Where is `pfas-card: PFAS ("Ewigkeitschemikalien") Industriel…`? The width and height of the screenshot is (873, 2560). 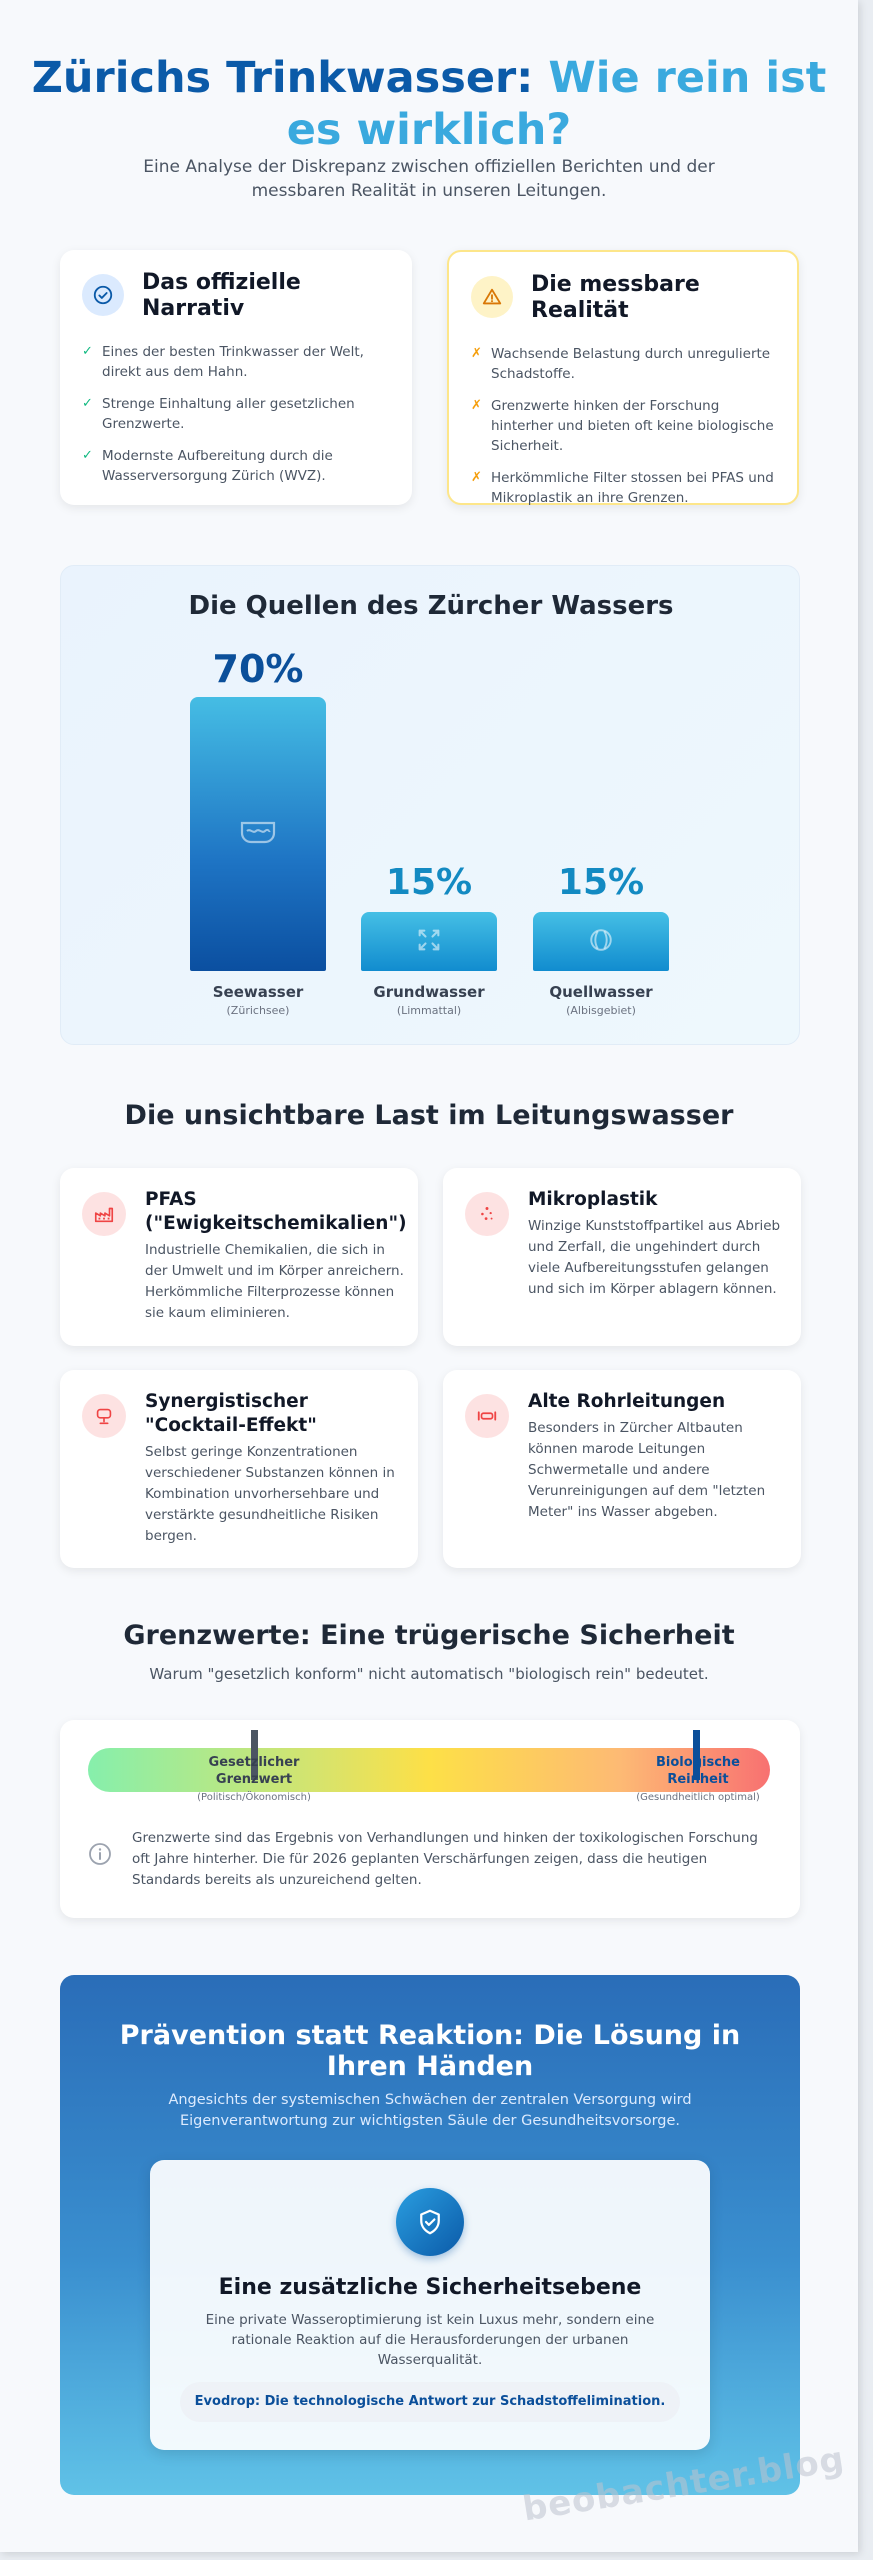 pfas-card: PFAS ("Ewigkeitschemikalien") Industriel… is located at coordinates (239, 1257).